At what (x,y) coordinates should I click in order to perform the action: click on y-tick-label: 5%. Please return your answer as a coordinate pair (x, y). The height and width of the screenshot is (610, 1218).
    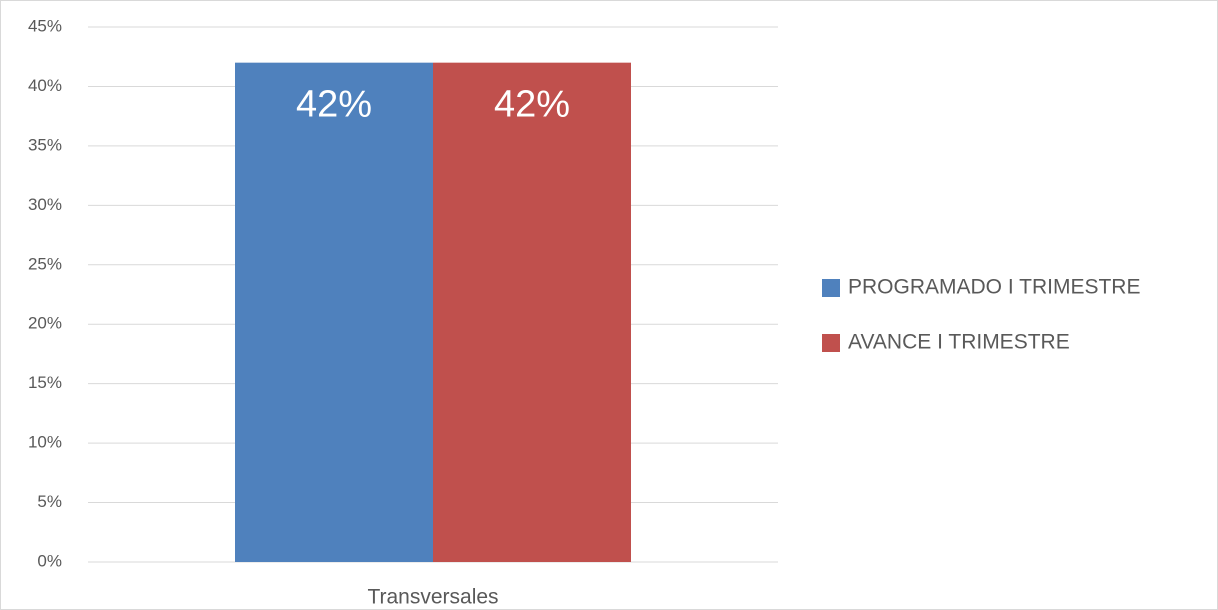
    Looking at the image, I should click on (49, 501).